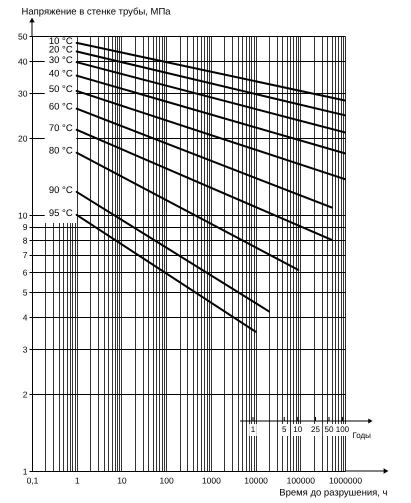  I want to click on x-tick-label: 0,1, so click(32, 481).